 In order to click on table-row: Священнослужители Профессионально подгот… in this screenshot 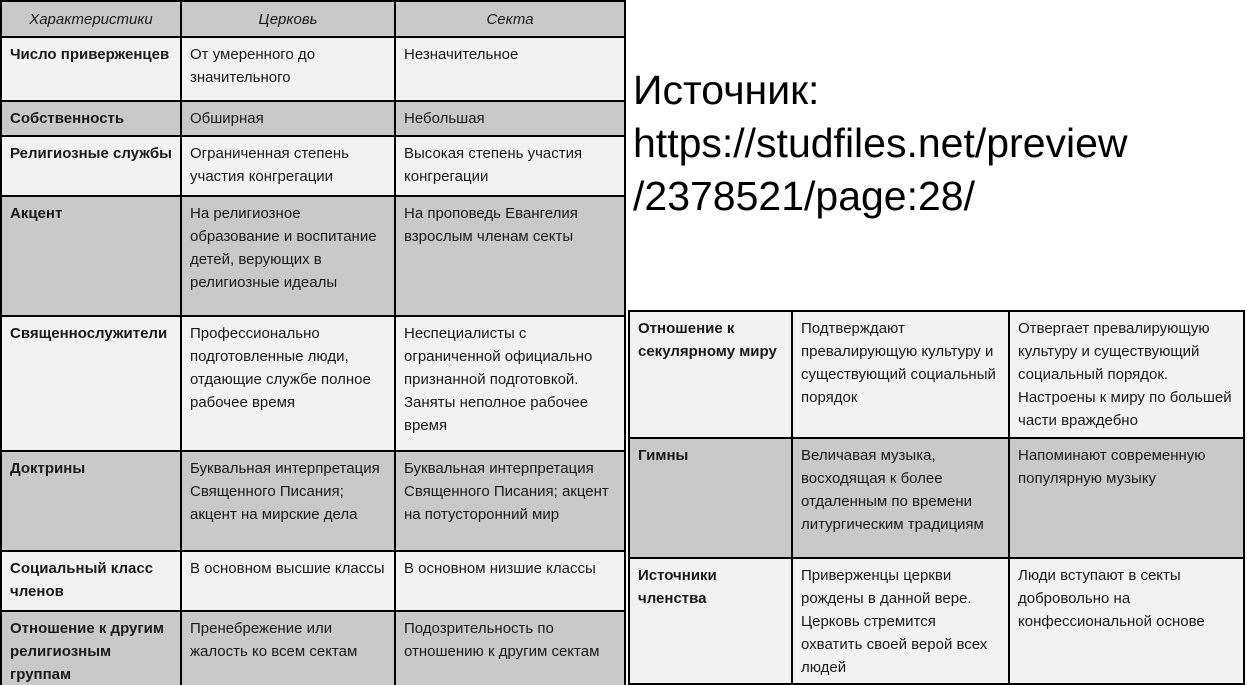, I will do `click(313, 383)`.